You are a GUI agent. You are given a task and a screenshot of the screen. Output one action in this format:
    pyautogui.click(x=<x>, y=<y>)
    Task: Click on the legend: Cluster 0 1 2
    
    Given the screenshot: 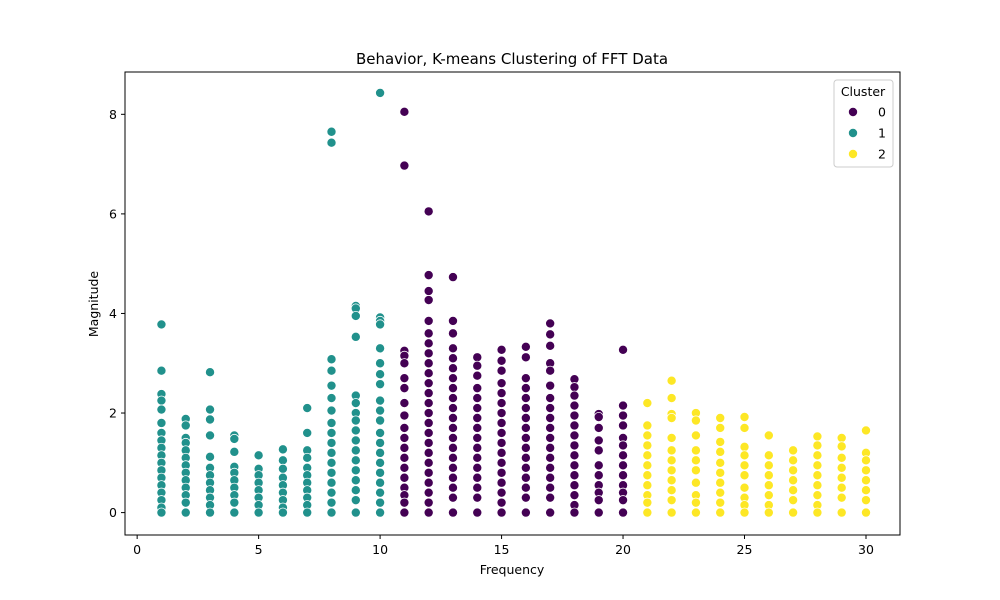 What is the action you would take?
    pyautogui.click(x=863, y=123)
    